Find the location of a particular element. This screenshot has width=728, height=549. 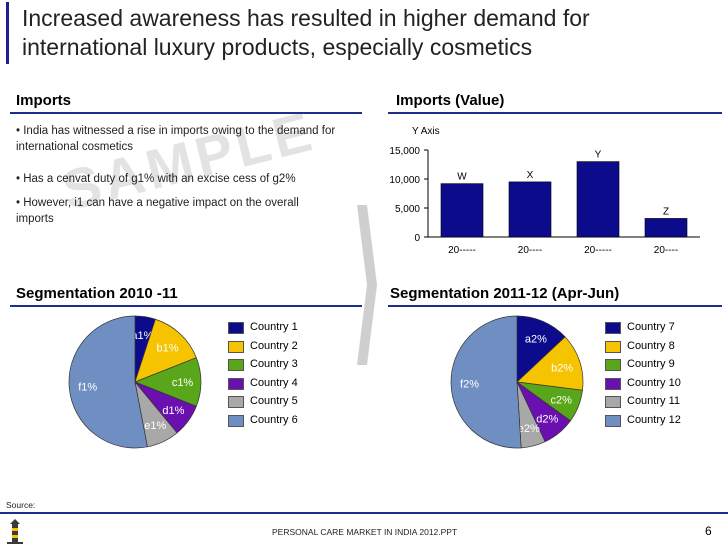

pie-slice-label: e2% is located at coordinates (529, 429).